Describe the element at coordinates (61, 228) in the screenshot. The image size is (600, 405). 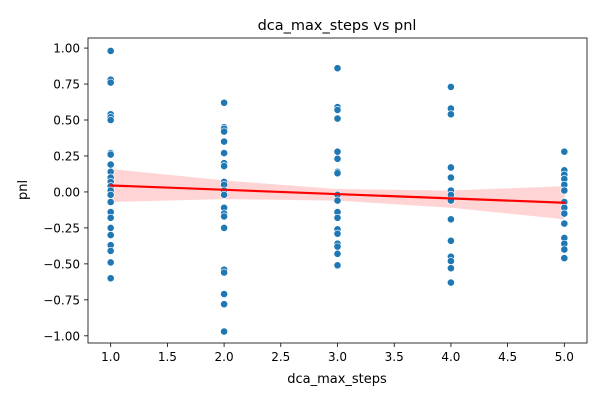
I see `y-tick-label: −0.25` at that location.